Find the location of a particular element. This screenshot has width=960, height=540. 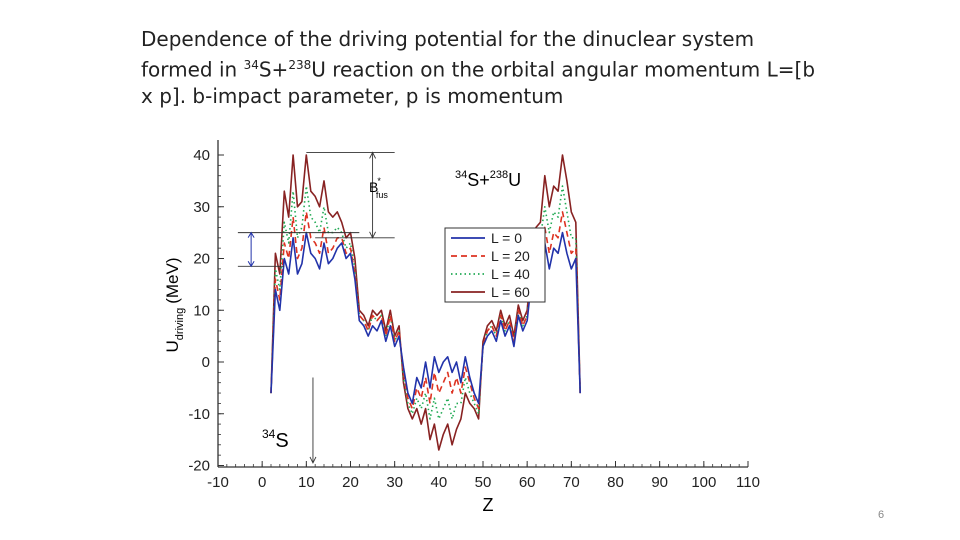

y-label-main: U is located at coordinates (172, 346).